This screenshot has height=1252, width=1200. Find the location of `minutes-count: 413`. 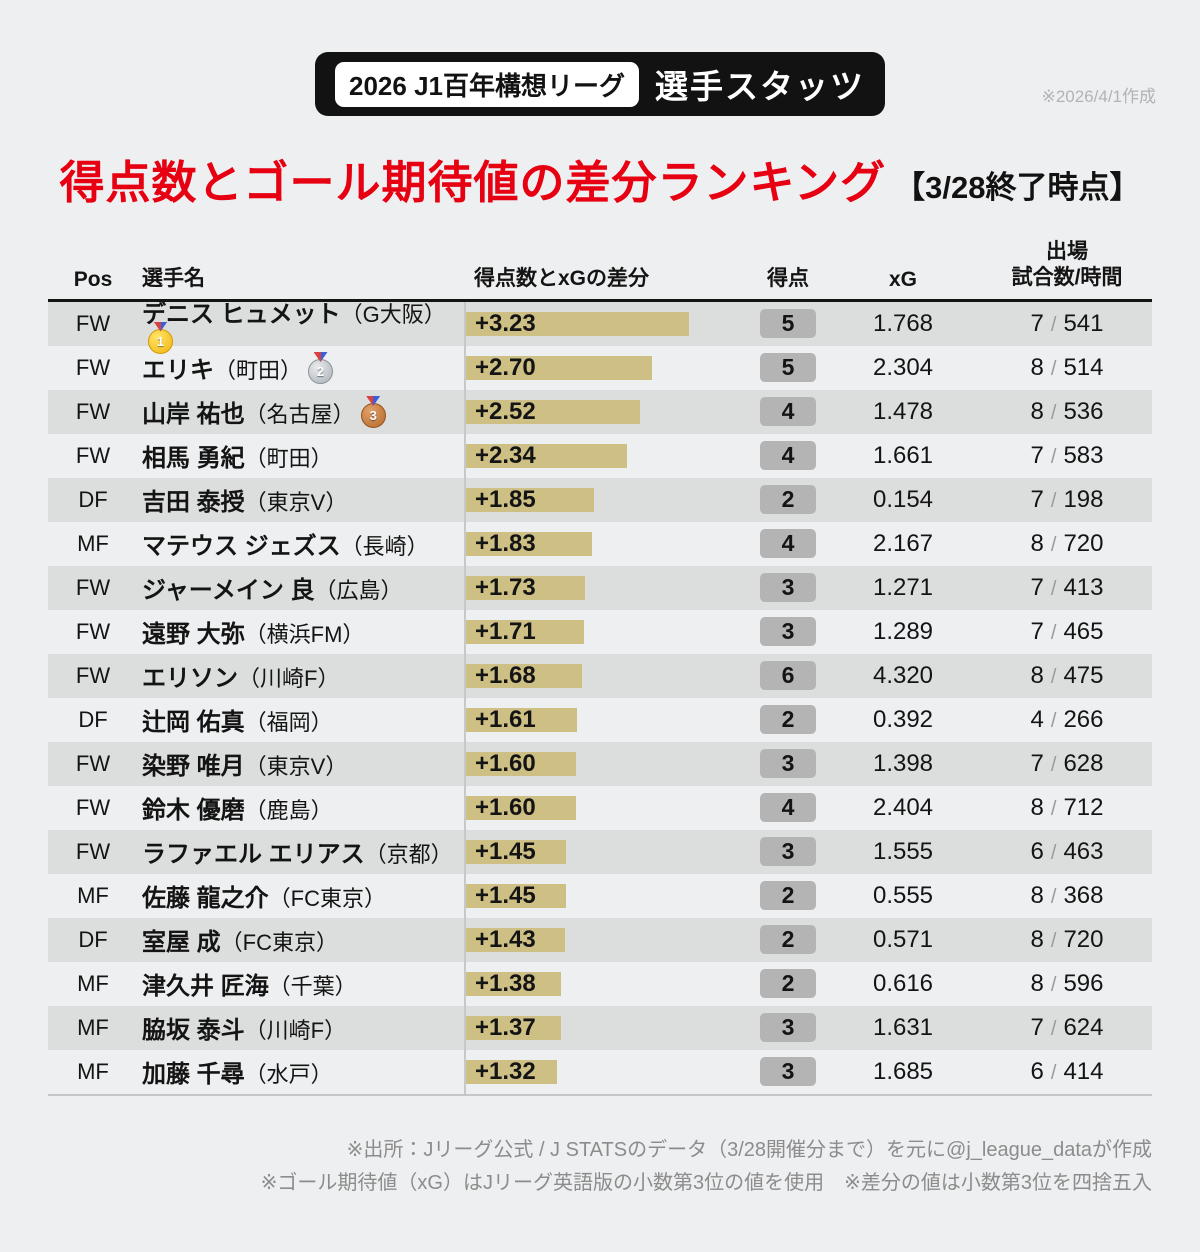

minutes-count: 413 is located at coordinates (1083, 587).